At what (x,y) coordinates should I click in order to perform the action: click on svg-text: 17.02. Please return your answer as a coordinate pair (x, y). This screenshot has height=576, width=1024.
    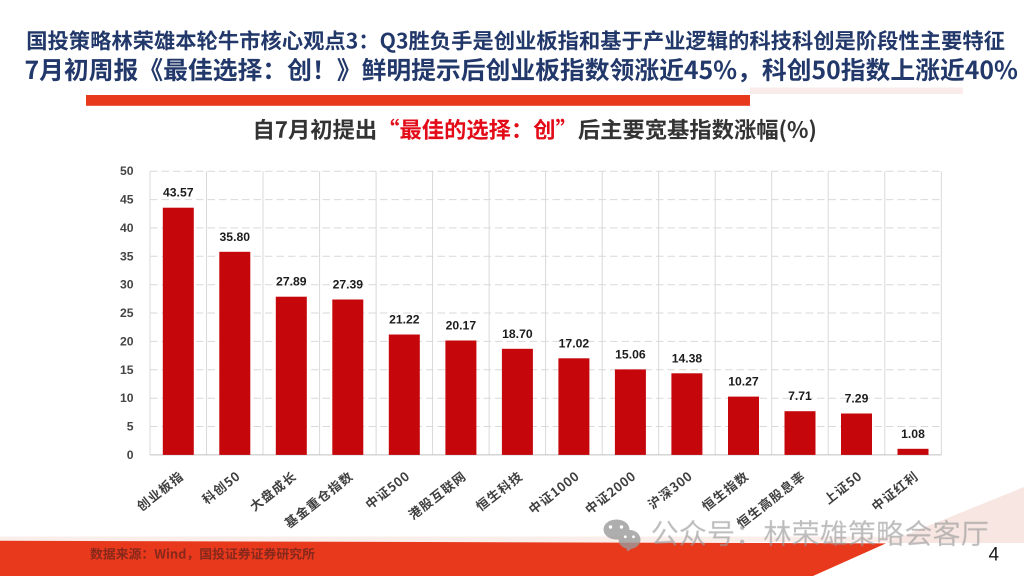
    Looking at the image, I should click on (574, 343).